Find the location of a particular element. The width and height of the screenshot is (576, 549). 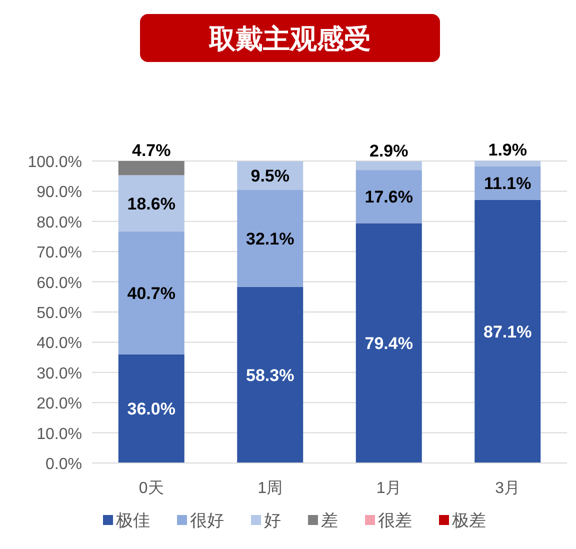

data-label: 17.6% is located at coordinates (388, 197).